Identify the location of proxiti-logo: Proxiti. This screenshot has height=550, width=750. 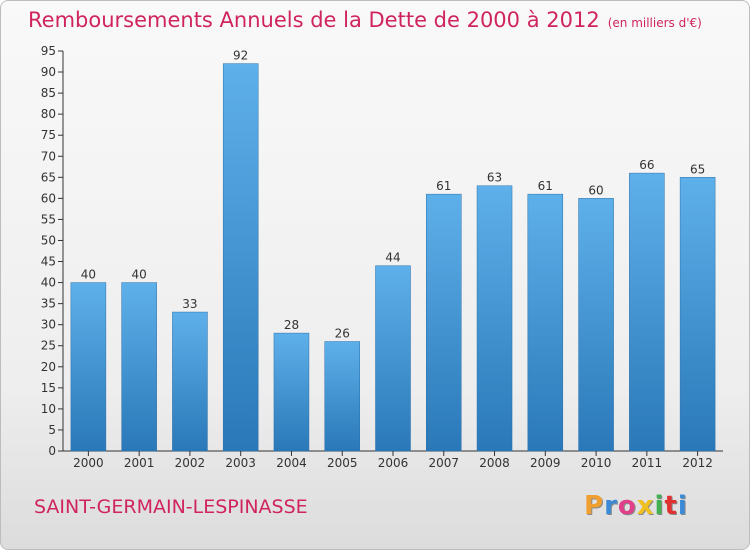
(636, 506).